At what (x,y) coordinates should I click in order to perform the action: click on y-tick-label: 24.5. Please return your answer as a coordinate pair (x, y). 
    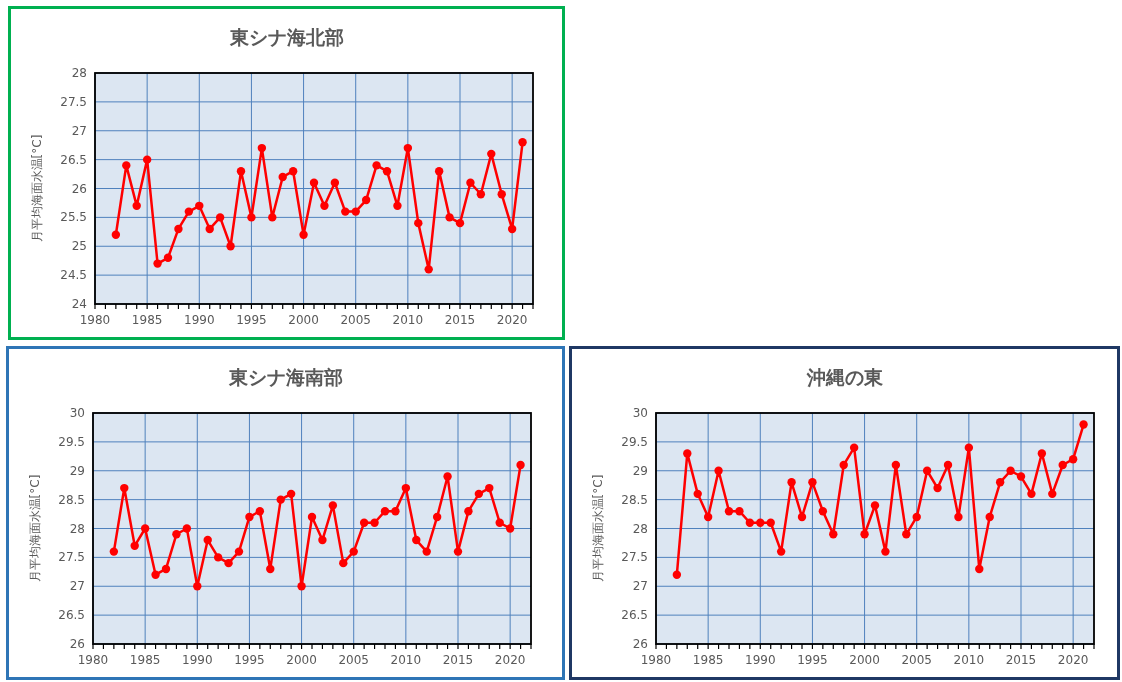
    Looking at the image, I should click on (73, 275).